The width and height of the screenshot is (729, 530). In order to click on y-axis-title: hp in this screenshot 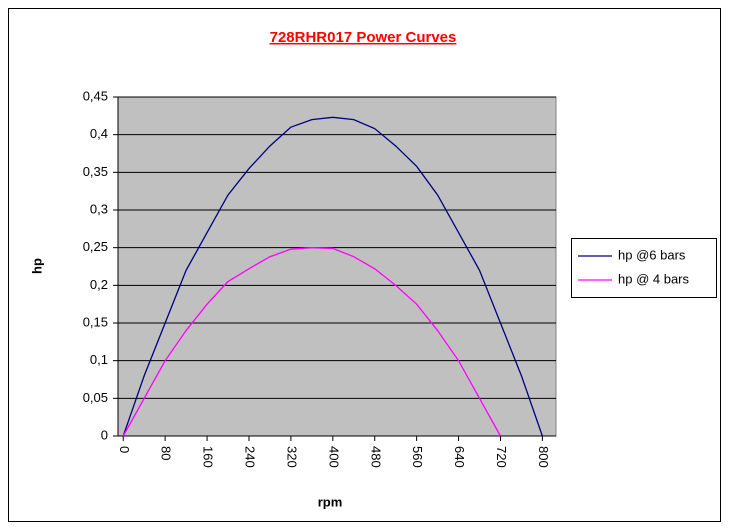, I will do `click(36, 266)`.